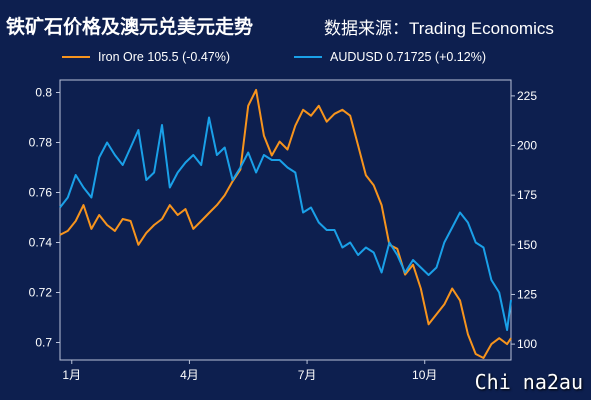 Image resolution: width=591 pixels, height=400 pixels. What do you see at coordinates (189, 375) in the screenshot?
I see `x-tick-label: 4月` at bounding box center [189, 375].